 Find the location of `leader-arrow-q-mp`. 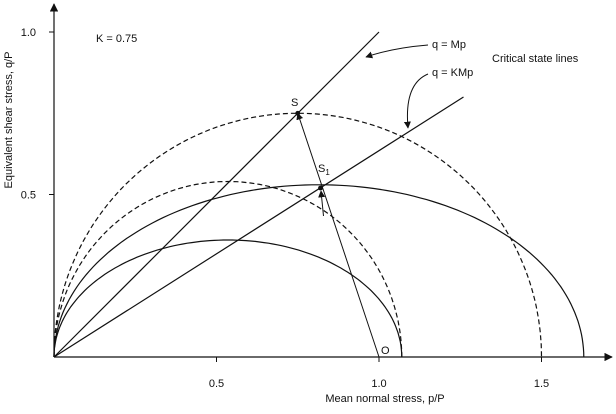

leader-arrow-q-mp is located at coordinates (397, 51).